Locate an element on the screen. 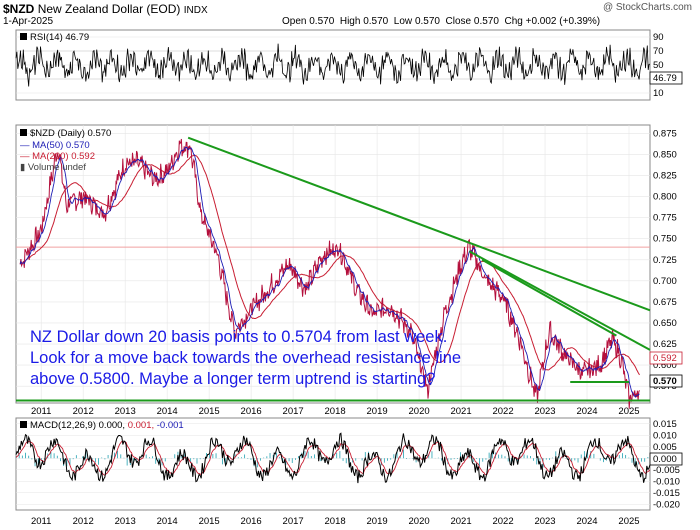 The height and width of the screenshot is (530, 700). price-tick-label: 0.775 is located at coordinates (665, 218).